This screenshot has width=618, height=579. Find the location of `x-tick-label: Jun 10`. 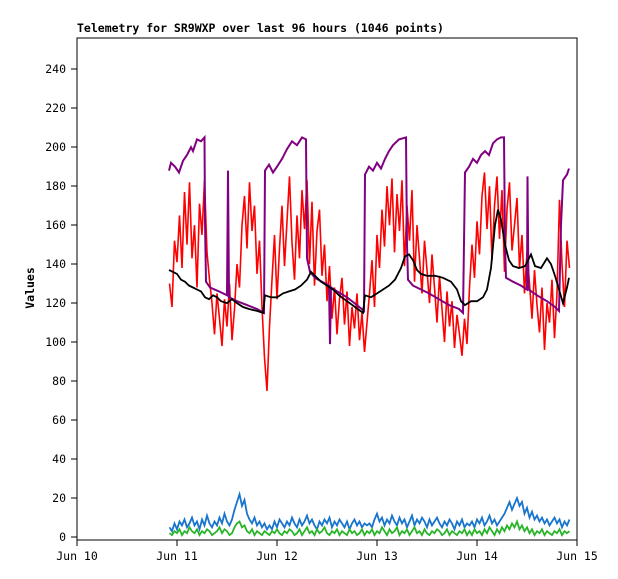

x-tick-label: Jun 10 is located at coordinates (77, 556).